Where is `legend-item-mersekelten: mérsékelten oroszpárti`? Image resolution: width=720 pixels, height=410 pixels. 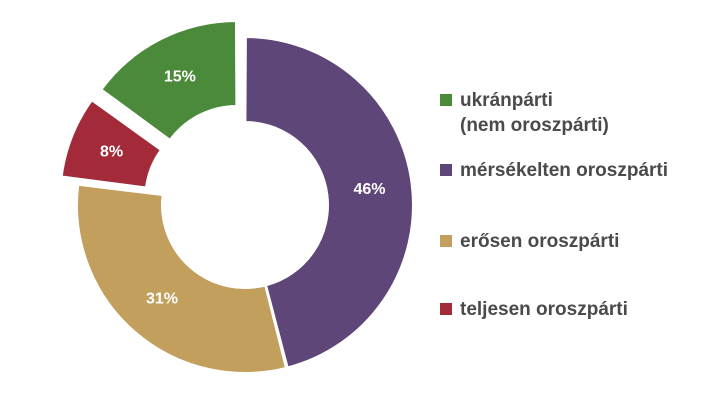
legend-item-mersekelten: mérsékelten oroszpárti is located at coordinates (554, 170).